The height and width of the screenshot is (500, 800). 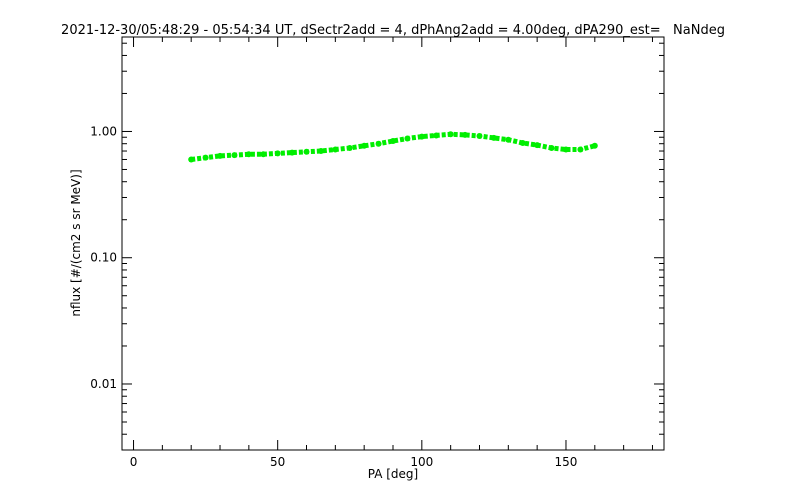 I want to click on y-axis-label: nflux [#/(cm2 s sr MeV)], so click(x=76, y=242).